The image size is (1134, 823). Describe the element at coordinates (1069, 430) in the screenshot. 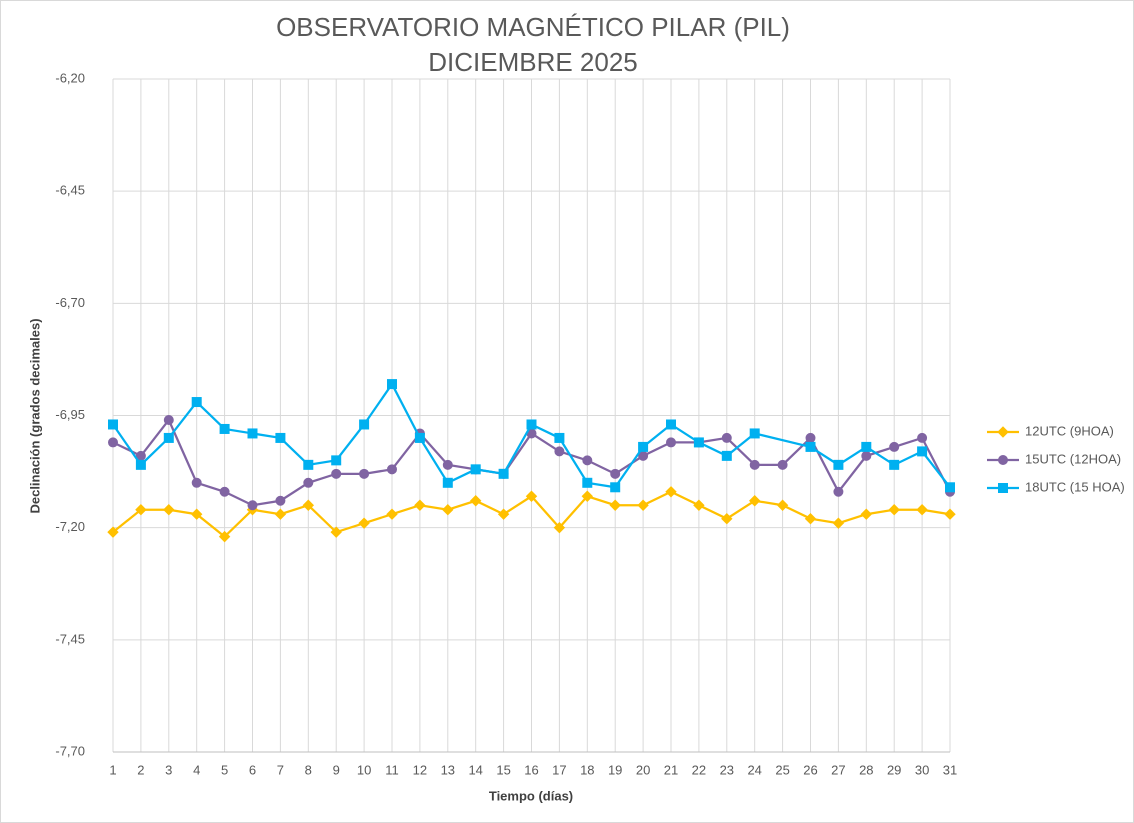

I see `legend-label: 12UTC (9HOA)` at that location.